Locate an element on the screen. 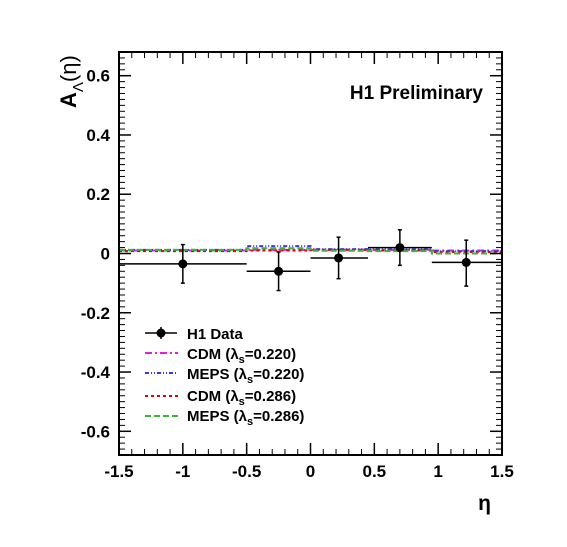 This screenshot has height=547, width=567. legend-label-meps-0286: MEPS (λs=0.286) is located at coordinates (245, 418).